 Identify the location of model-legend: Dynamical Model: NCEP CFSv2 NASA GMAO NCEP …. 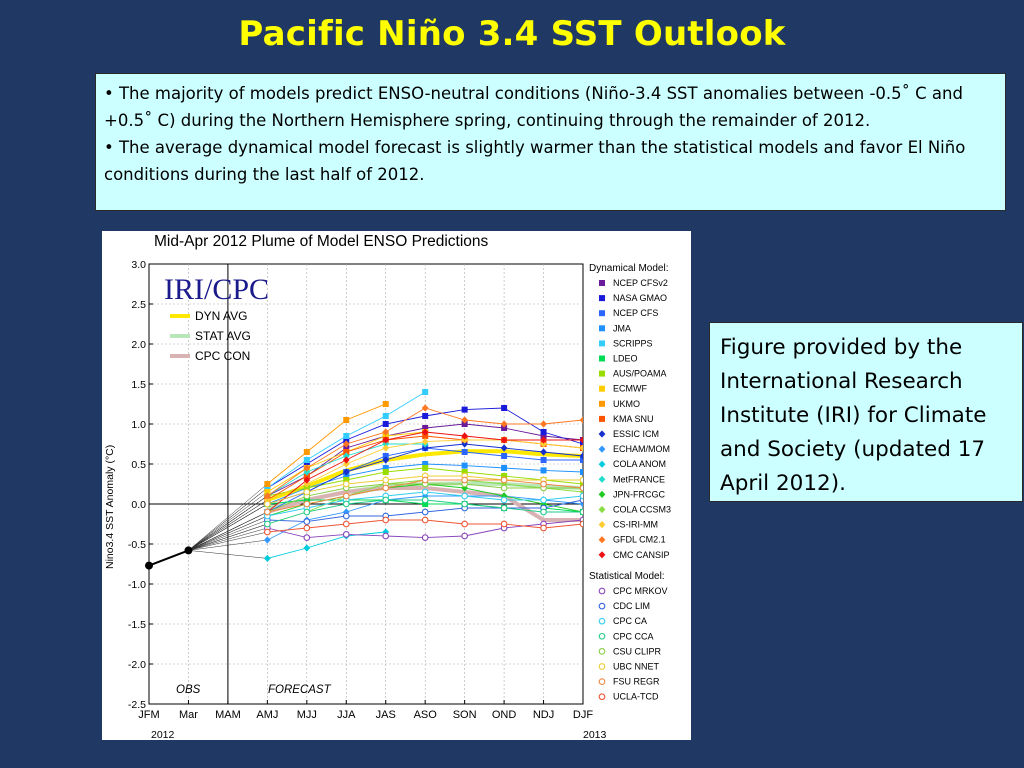
(630, 482).